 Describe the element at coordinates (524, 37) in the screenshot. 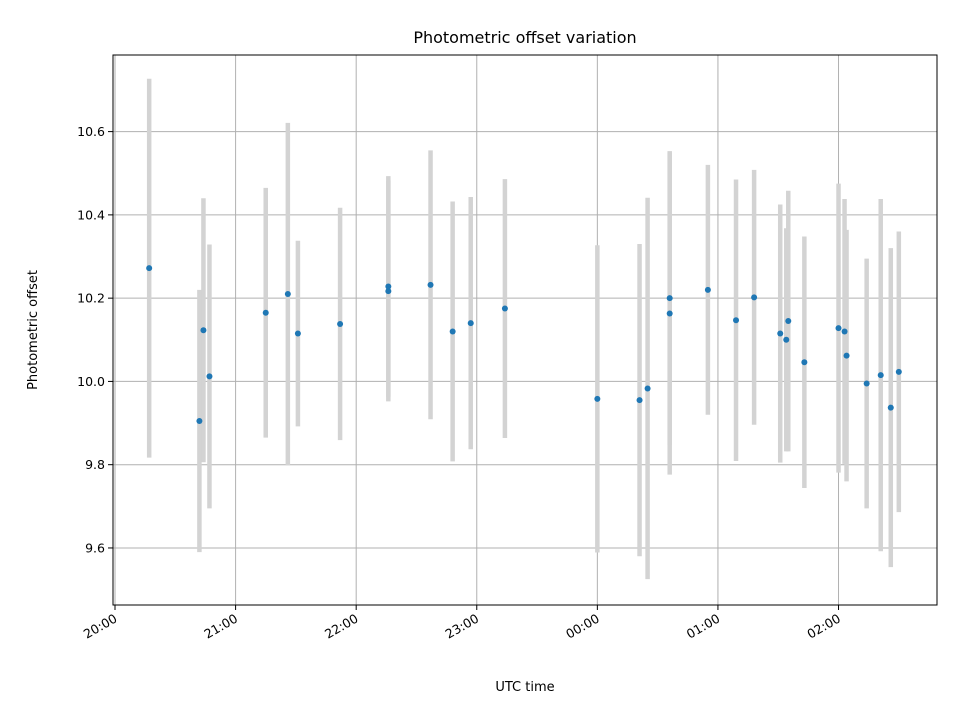

I see `chart-title: Photometric offset variation` at that location.